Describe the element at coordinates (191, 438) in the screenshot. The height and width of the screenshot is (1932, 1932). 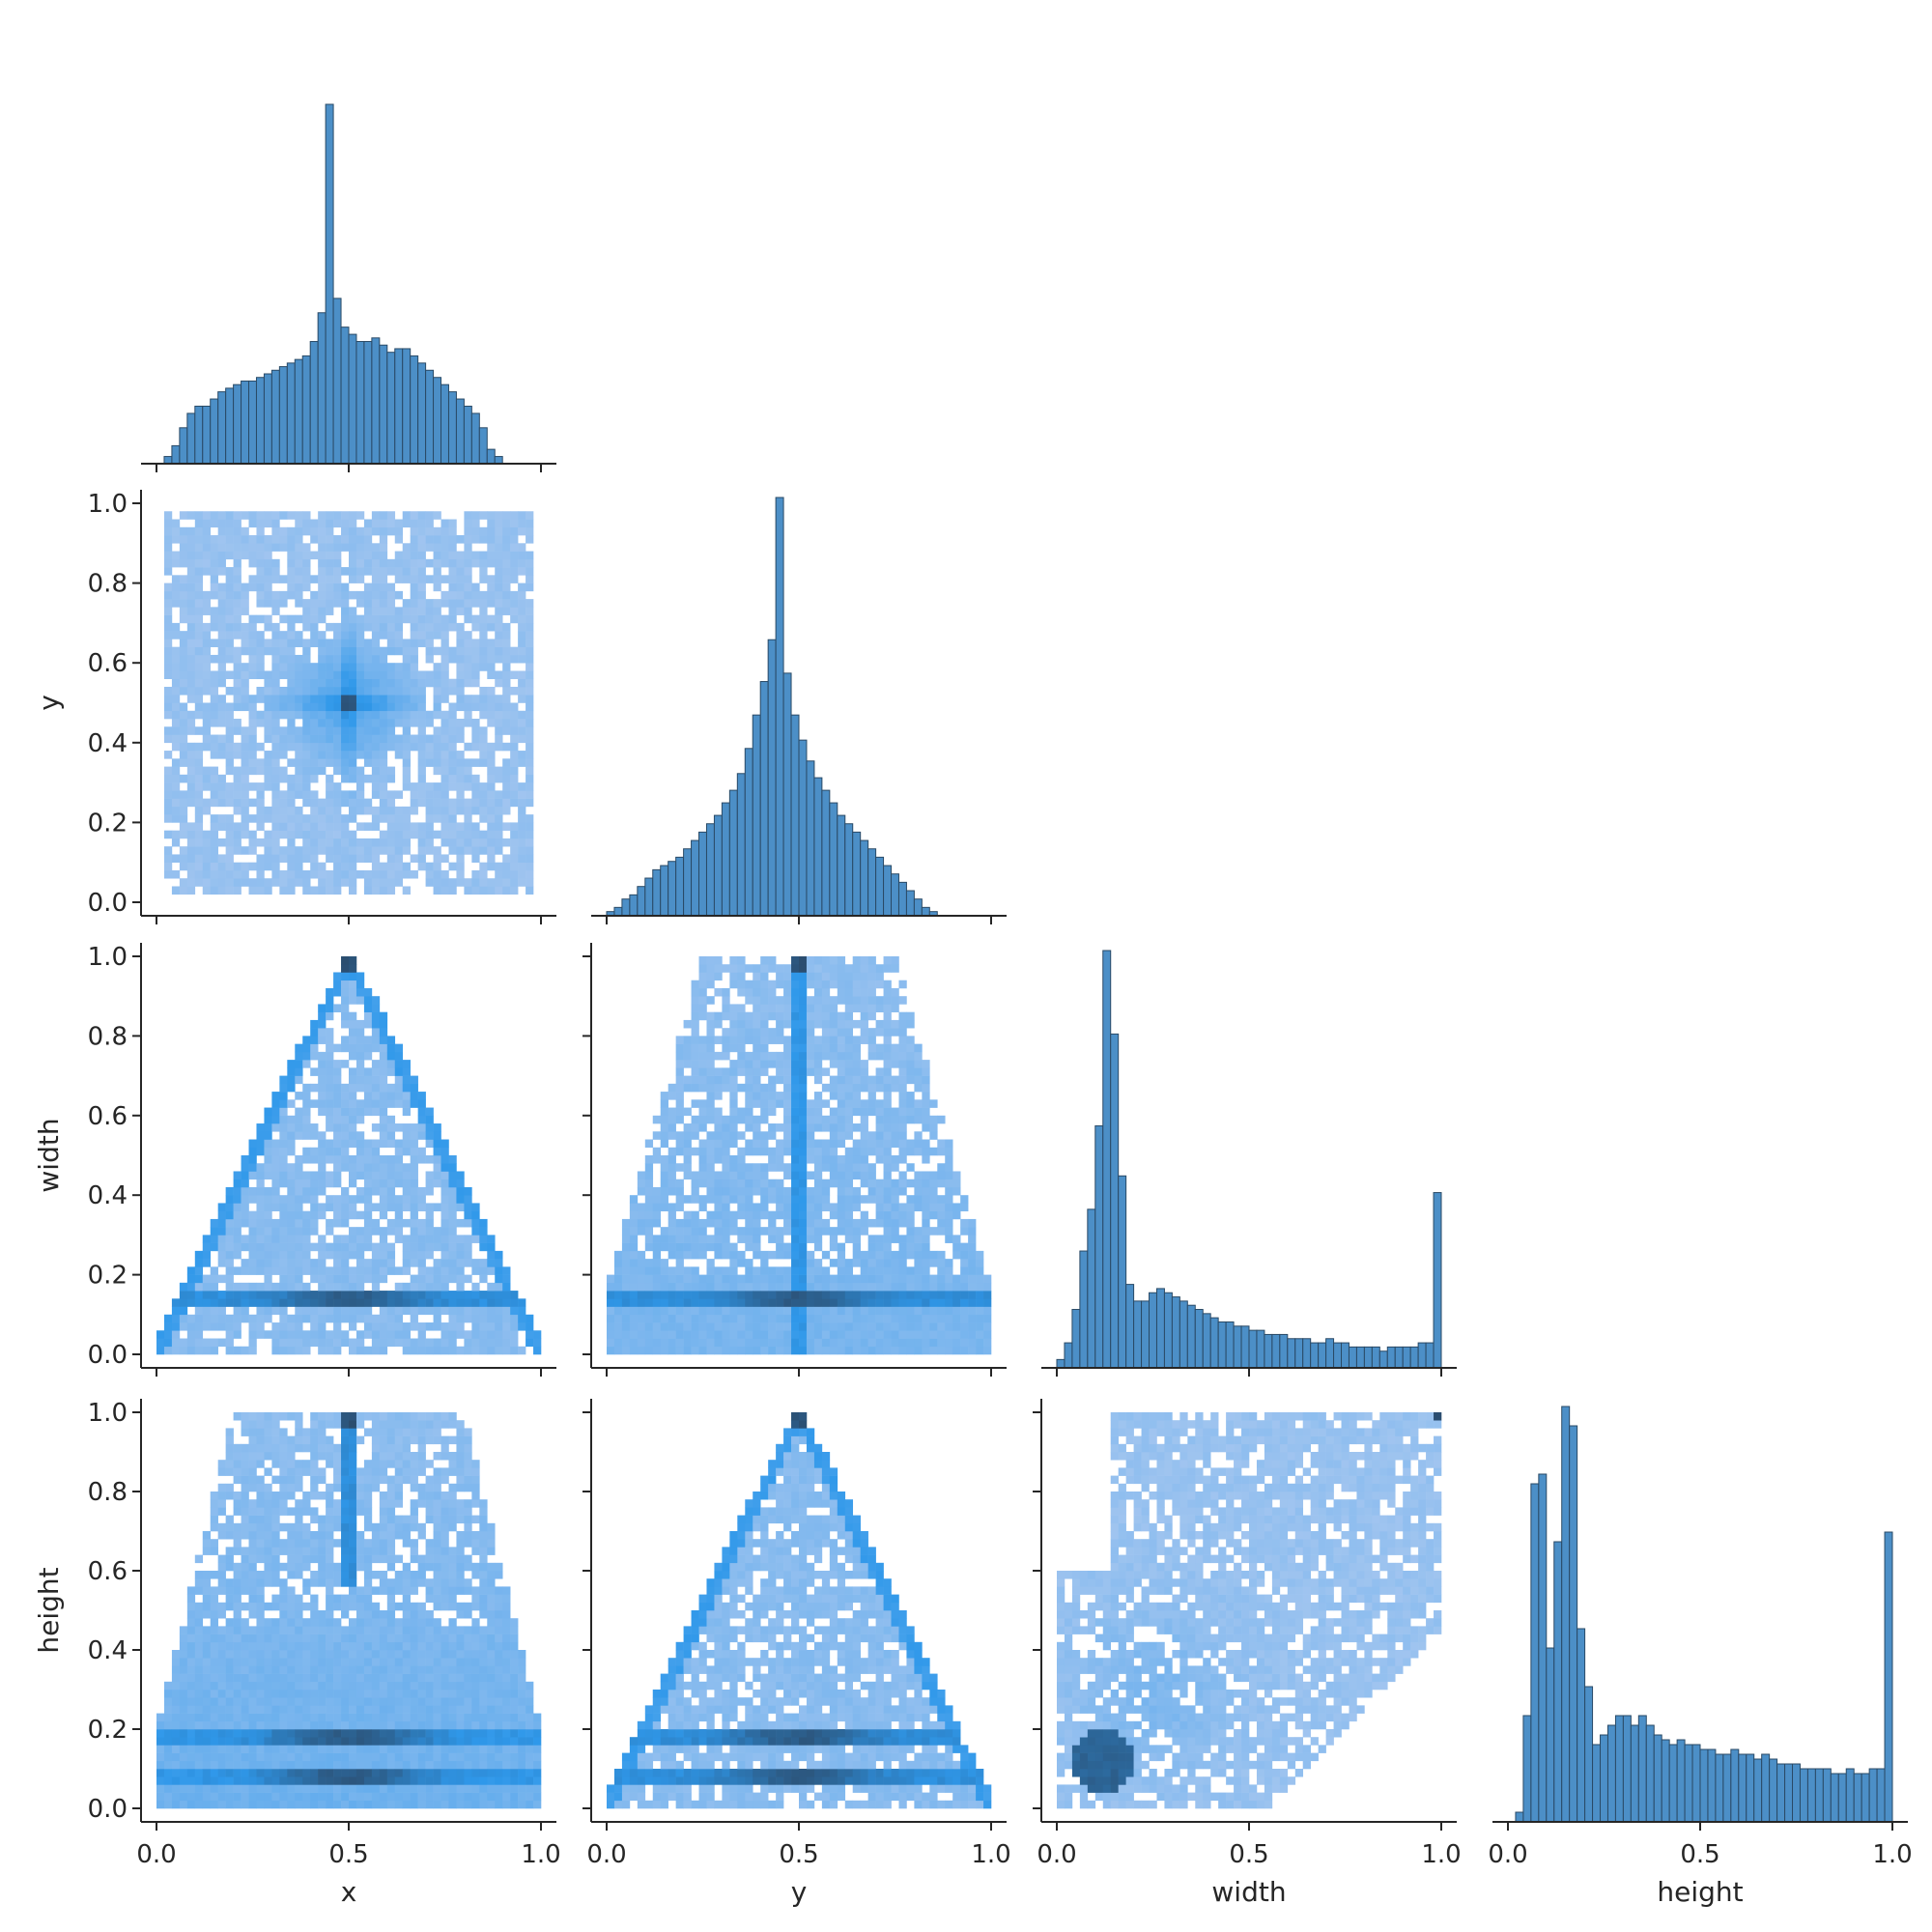
I see `hist-bar-x` at that location.